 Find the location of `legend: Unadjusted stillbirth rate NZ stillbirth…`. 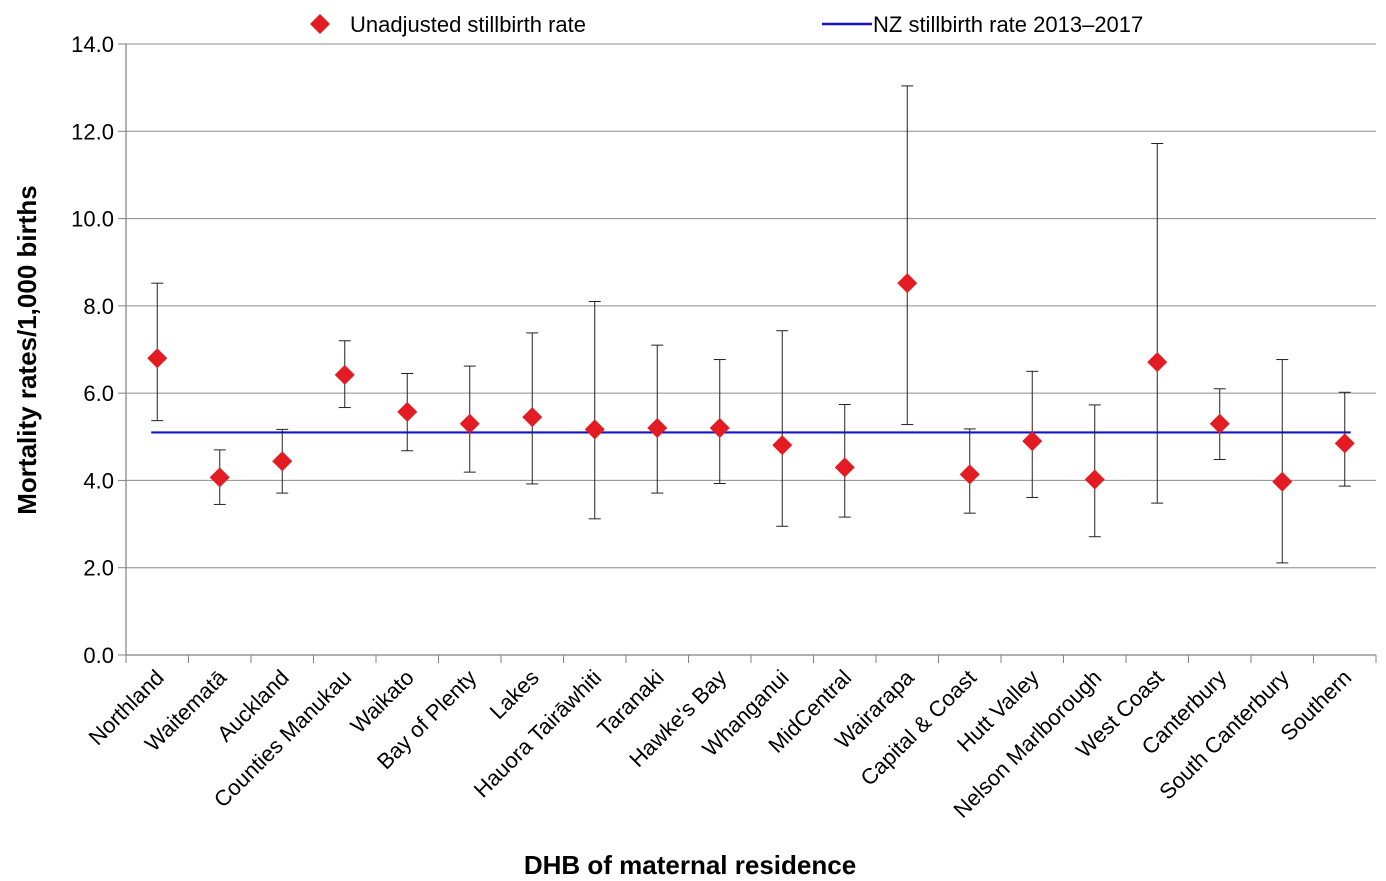

legend: Unadjusted stillbirth rate NZ stillbirth… is located at coordinates (726, 24).